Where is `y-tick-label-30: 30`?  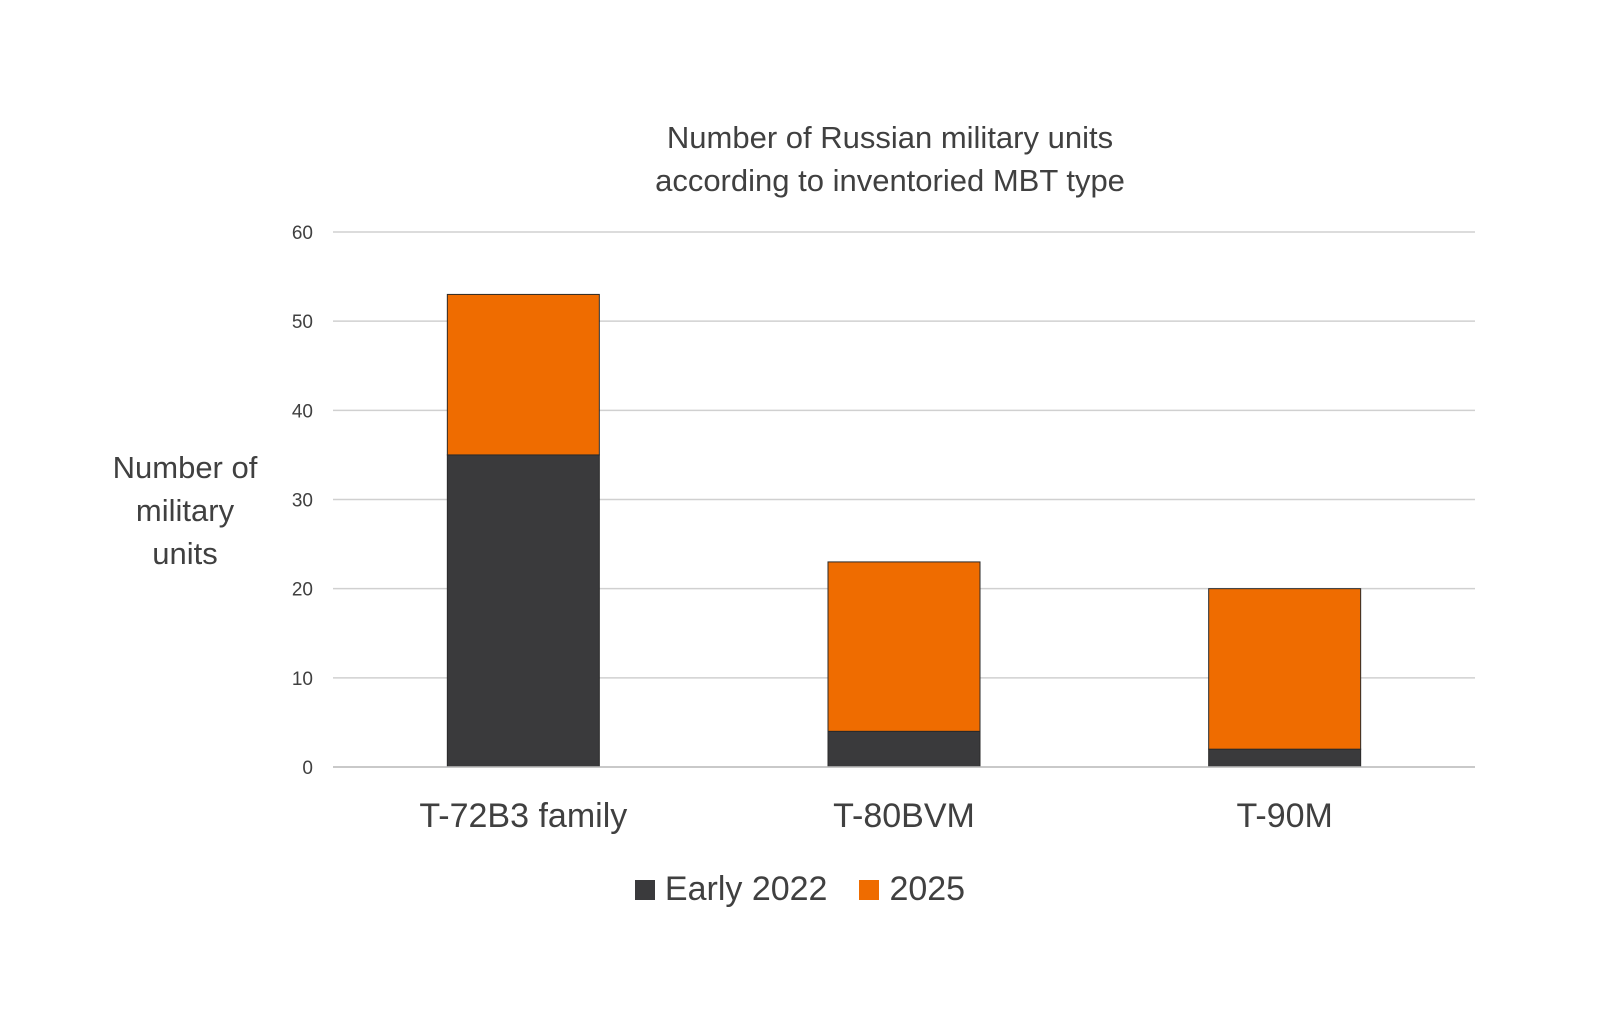 y-tick-label-30: 30 is located at coordinates (302, 501).